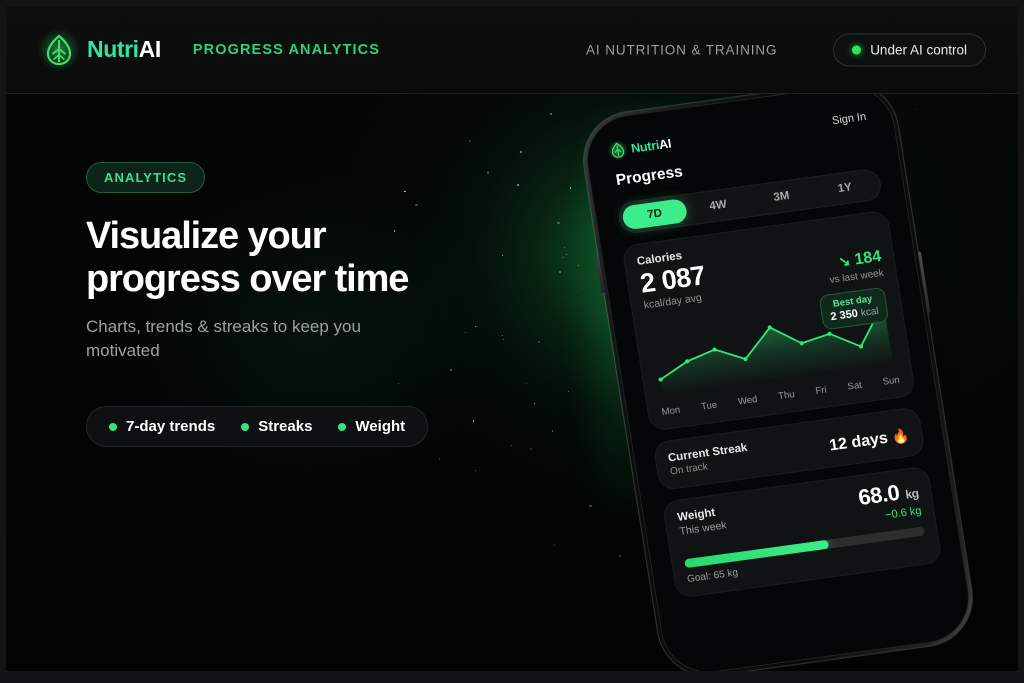 This screenshot has height=683, width=1024. Describe the element at coordinates (854, 386) in the screenshot. I see `x-tick-sat: Sat` at that location.